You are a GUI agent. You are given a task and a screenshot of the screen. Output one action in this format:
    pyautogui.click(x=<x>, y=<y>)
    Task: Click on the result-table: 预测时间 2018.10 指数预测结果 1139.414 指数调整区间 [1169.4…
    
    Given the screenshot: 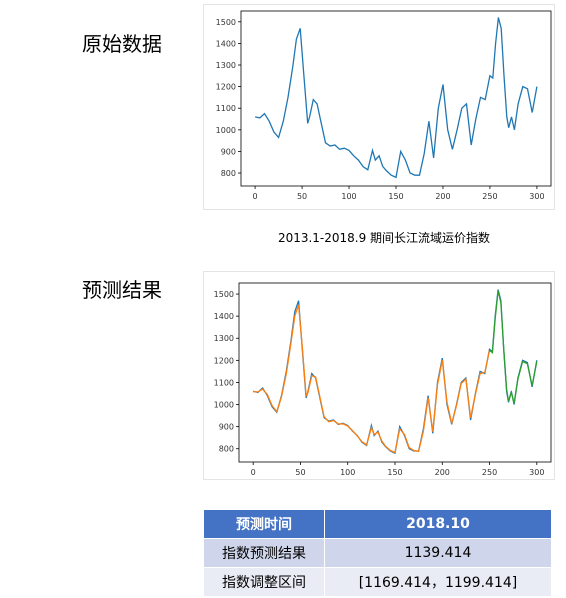 What is the action you would take?
    pyautogui.click(x=378, y=553)
    